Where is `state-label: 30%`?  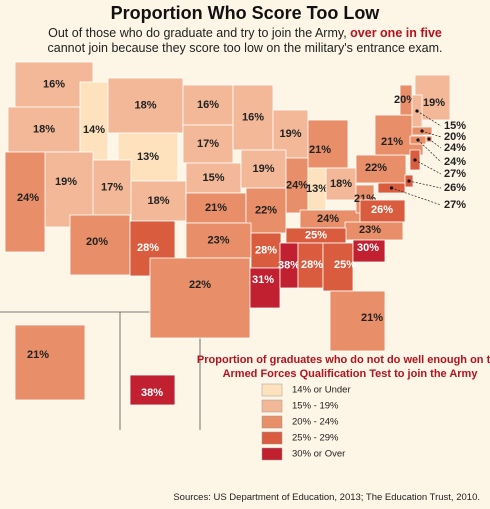
state-label: 30% is located at coordinates (368, 248).